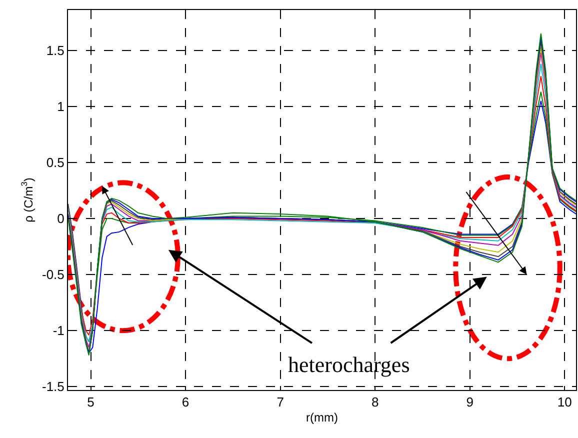 This screenshot has height=438, width=578. Describe the element at coordinates (53, 274) in the screenshot. I see `y-tick-label: -0.5` at that location.